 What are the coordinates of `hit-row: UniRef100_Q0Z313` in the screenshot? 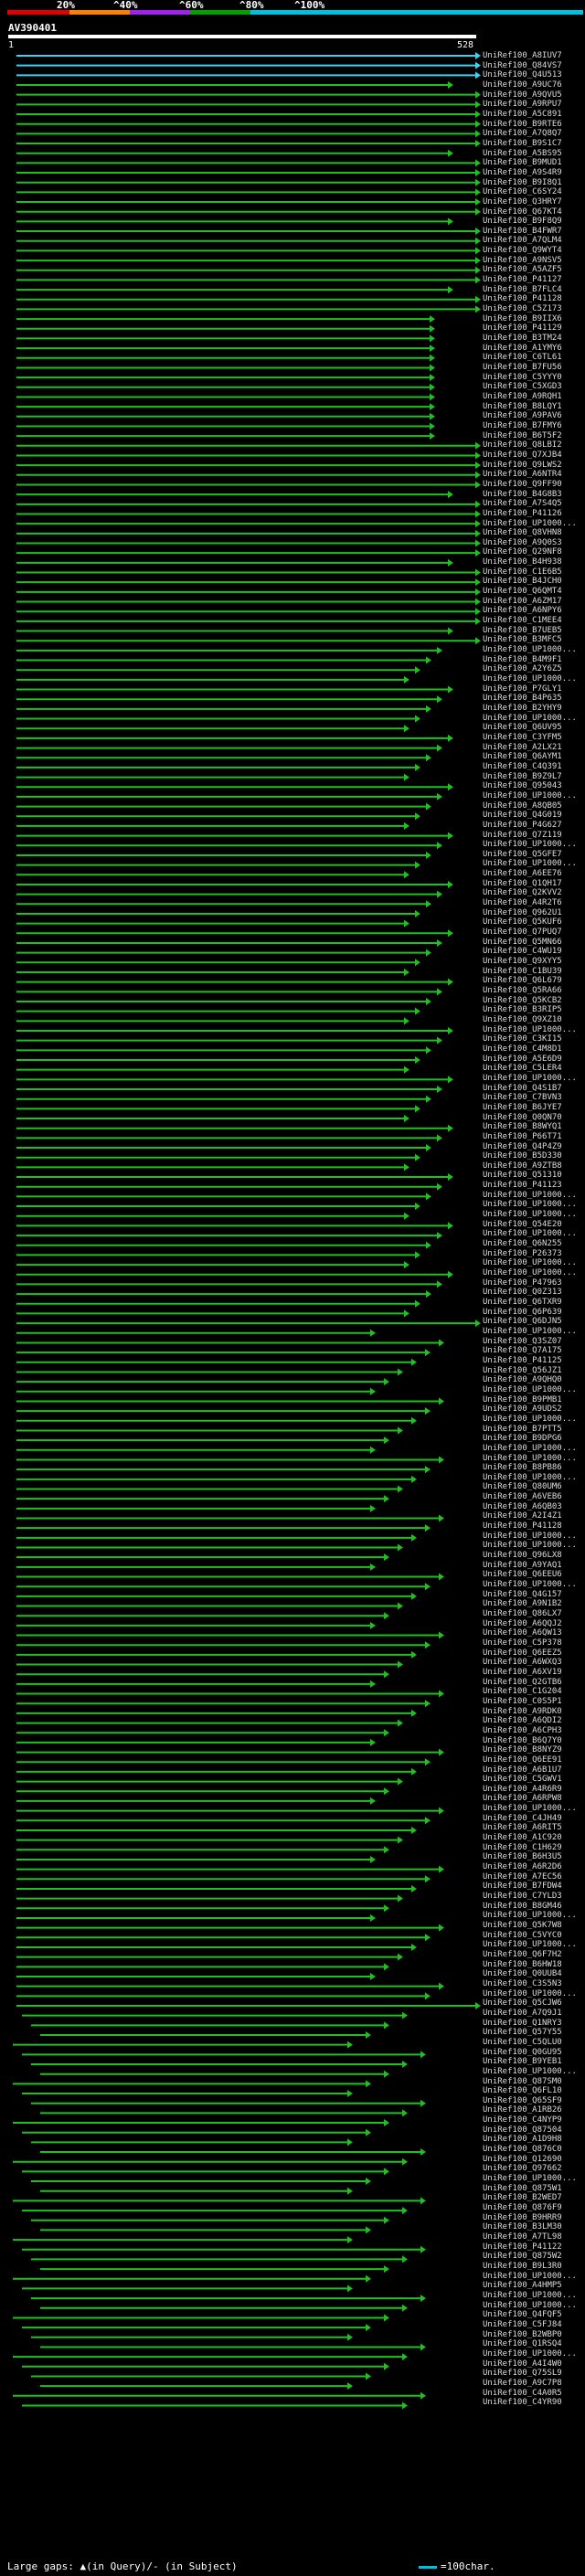 It's located at (522, 1293).